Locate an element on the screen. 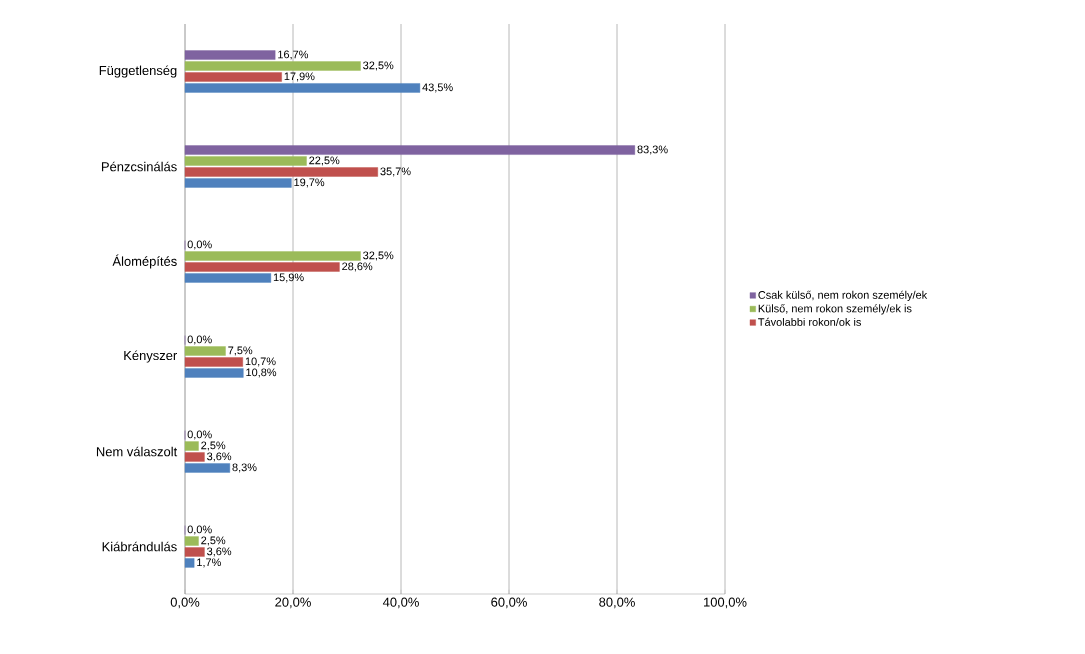 The height and width of the screenshot is (654, 1085). data-label: 16,7% is located at coordinates (293, 55).